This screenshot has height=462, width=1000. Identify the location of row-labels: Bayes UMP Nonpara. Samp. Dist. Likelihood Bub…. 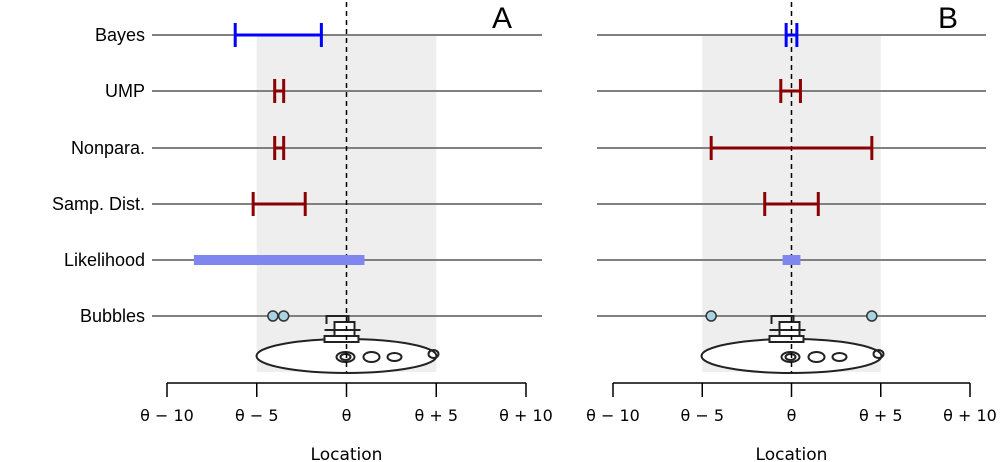
(98, 175).